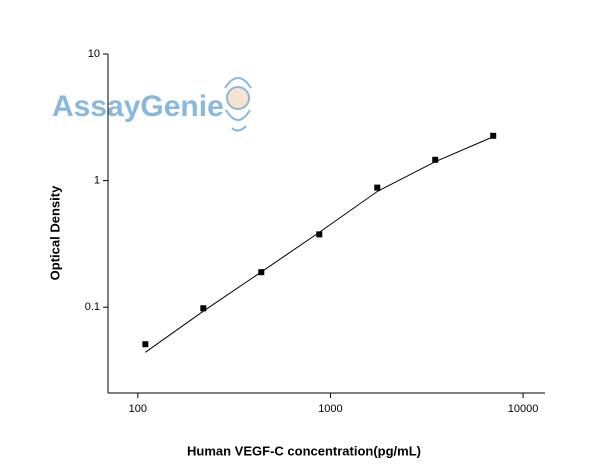 The height and width of the screenshot is (470, 608). Describe the element at coordinates (94, 54) in the screenshot. I see `y-tick-label: 10` at that location.